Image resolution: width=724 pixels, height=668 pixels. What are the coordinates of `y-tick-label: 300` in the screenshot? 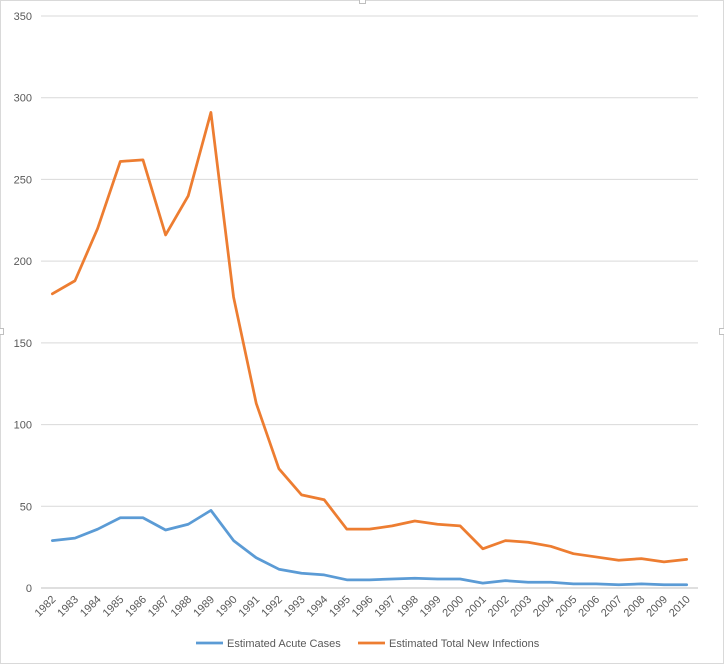 It's located at (23, 99).